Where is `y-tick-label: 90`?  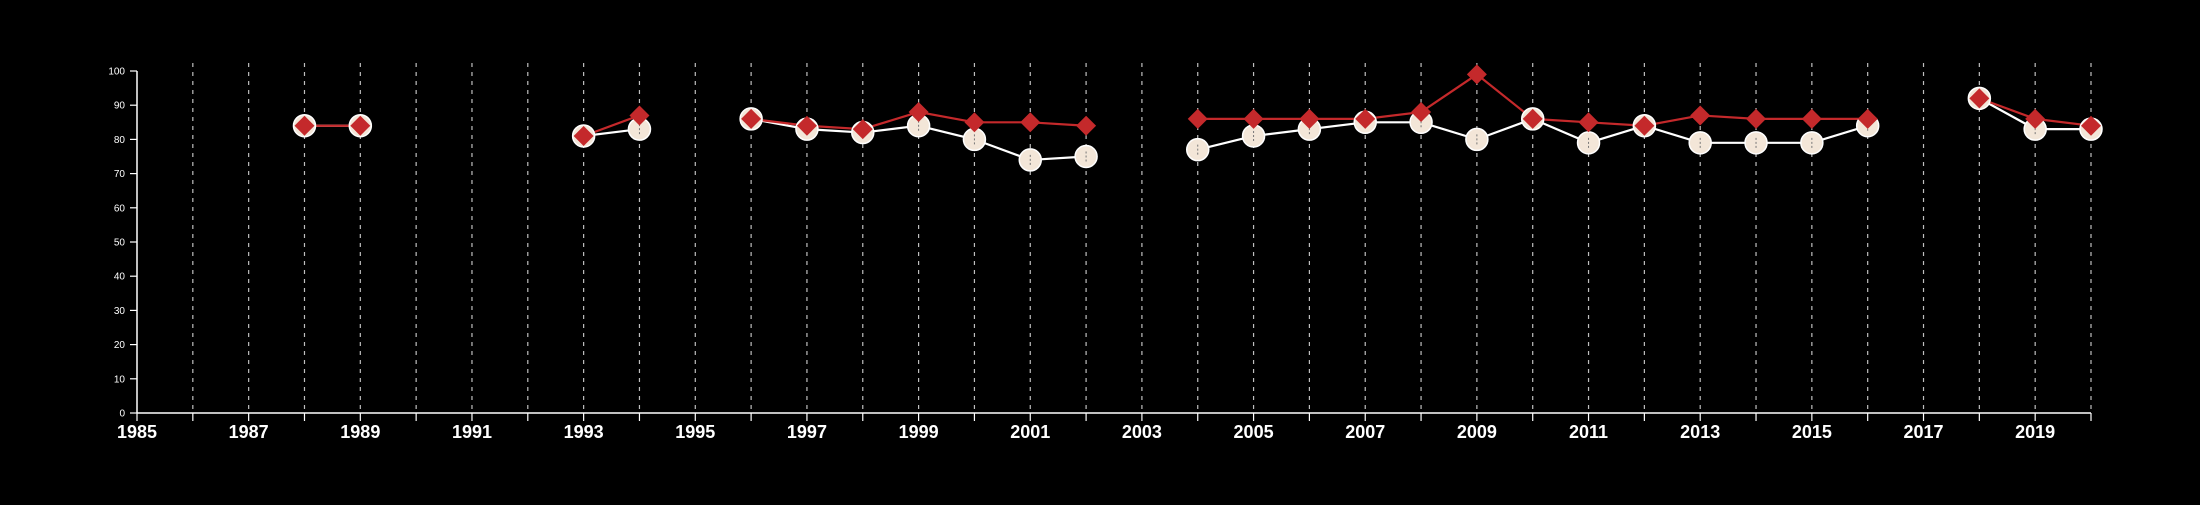
y-tick-label: 90 is located at coordinates (120, 106).